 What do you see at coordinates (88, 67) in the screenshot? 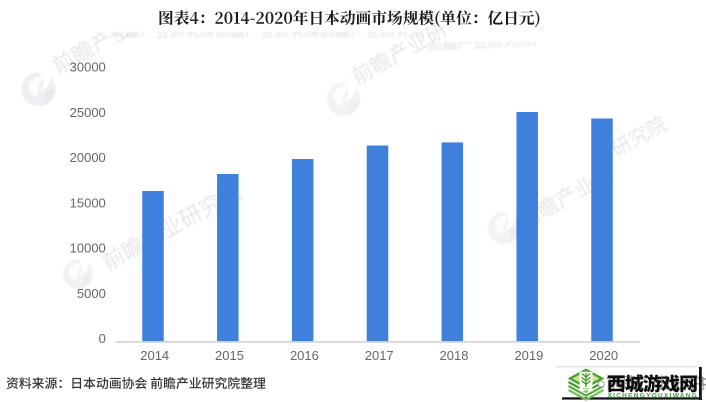
I see `svg-text: 30000` at bounding box center [88, 67].